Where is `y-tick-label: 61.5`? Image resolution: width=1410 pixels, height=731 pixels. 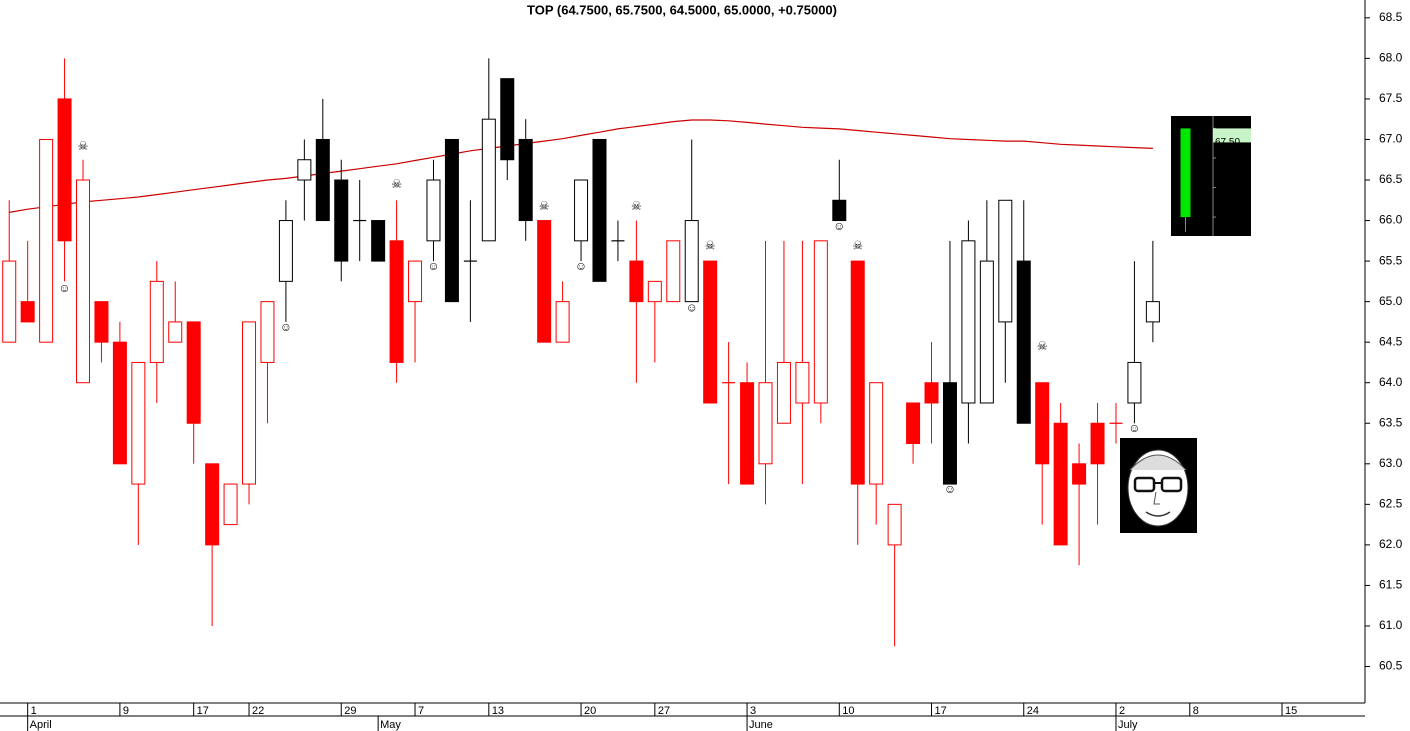 y-tick-label: 61.5 is located at coordinates (1391, 585).